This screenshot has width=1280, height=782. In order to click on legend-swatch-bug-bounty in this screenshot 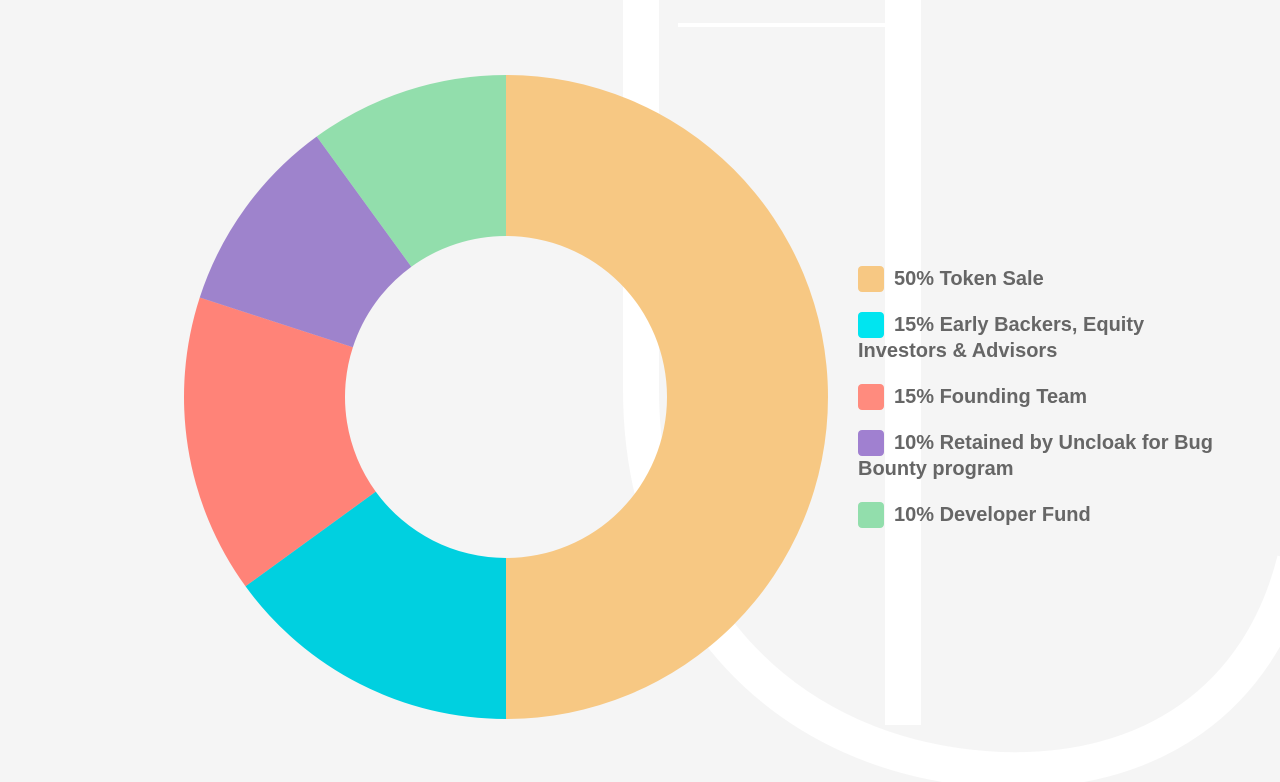, I will do `click(871, 443)`.